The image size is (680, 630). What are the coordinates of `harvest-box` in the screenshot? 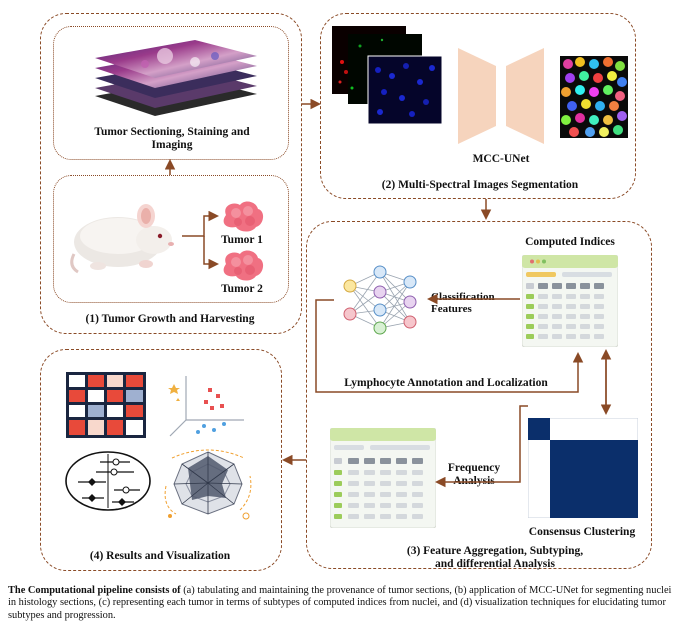 It's located at (171, 239).